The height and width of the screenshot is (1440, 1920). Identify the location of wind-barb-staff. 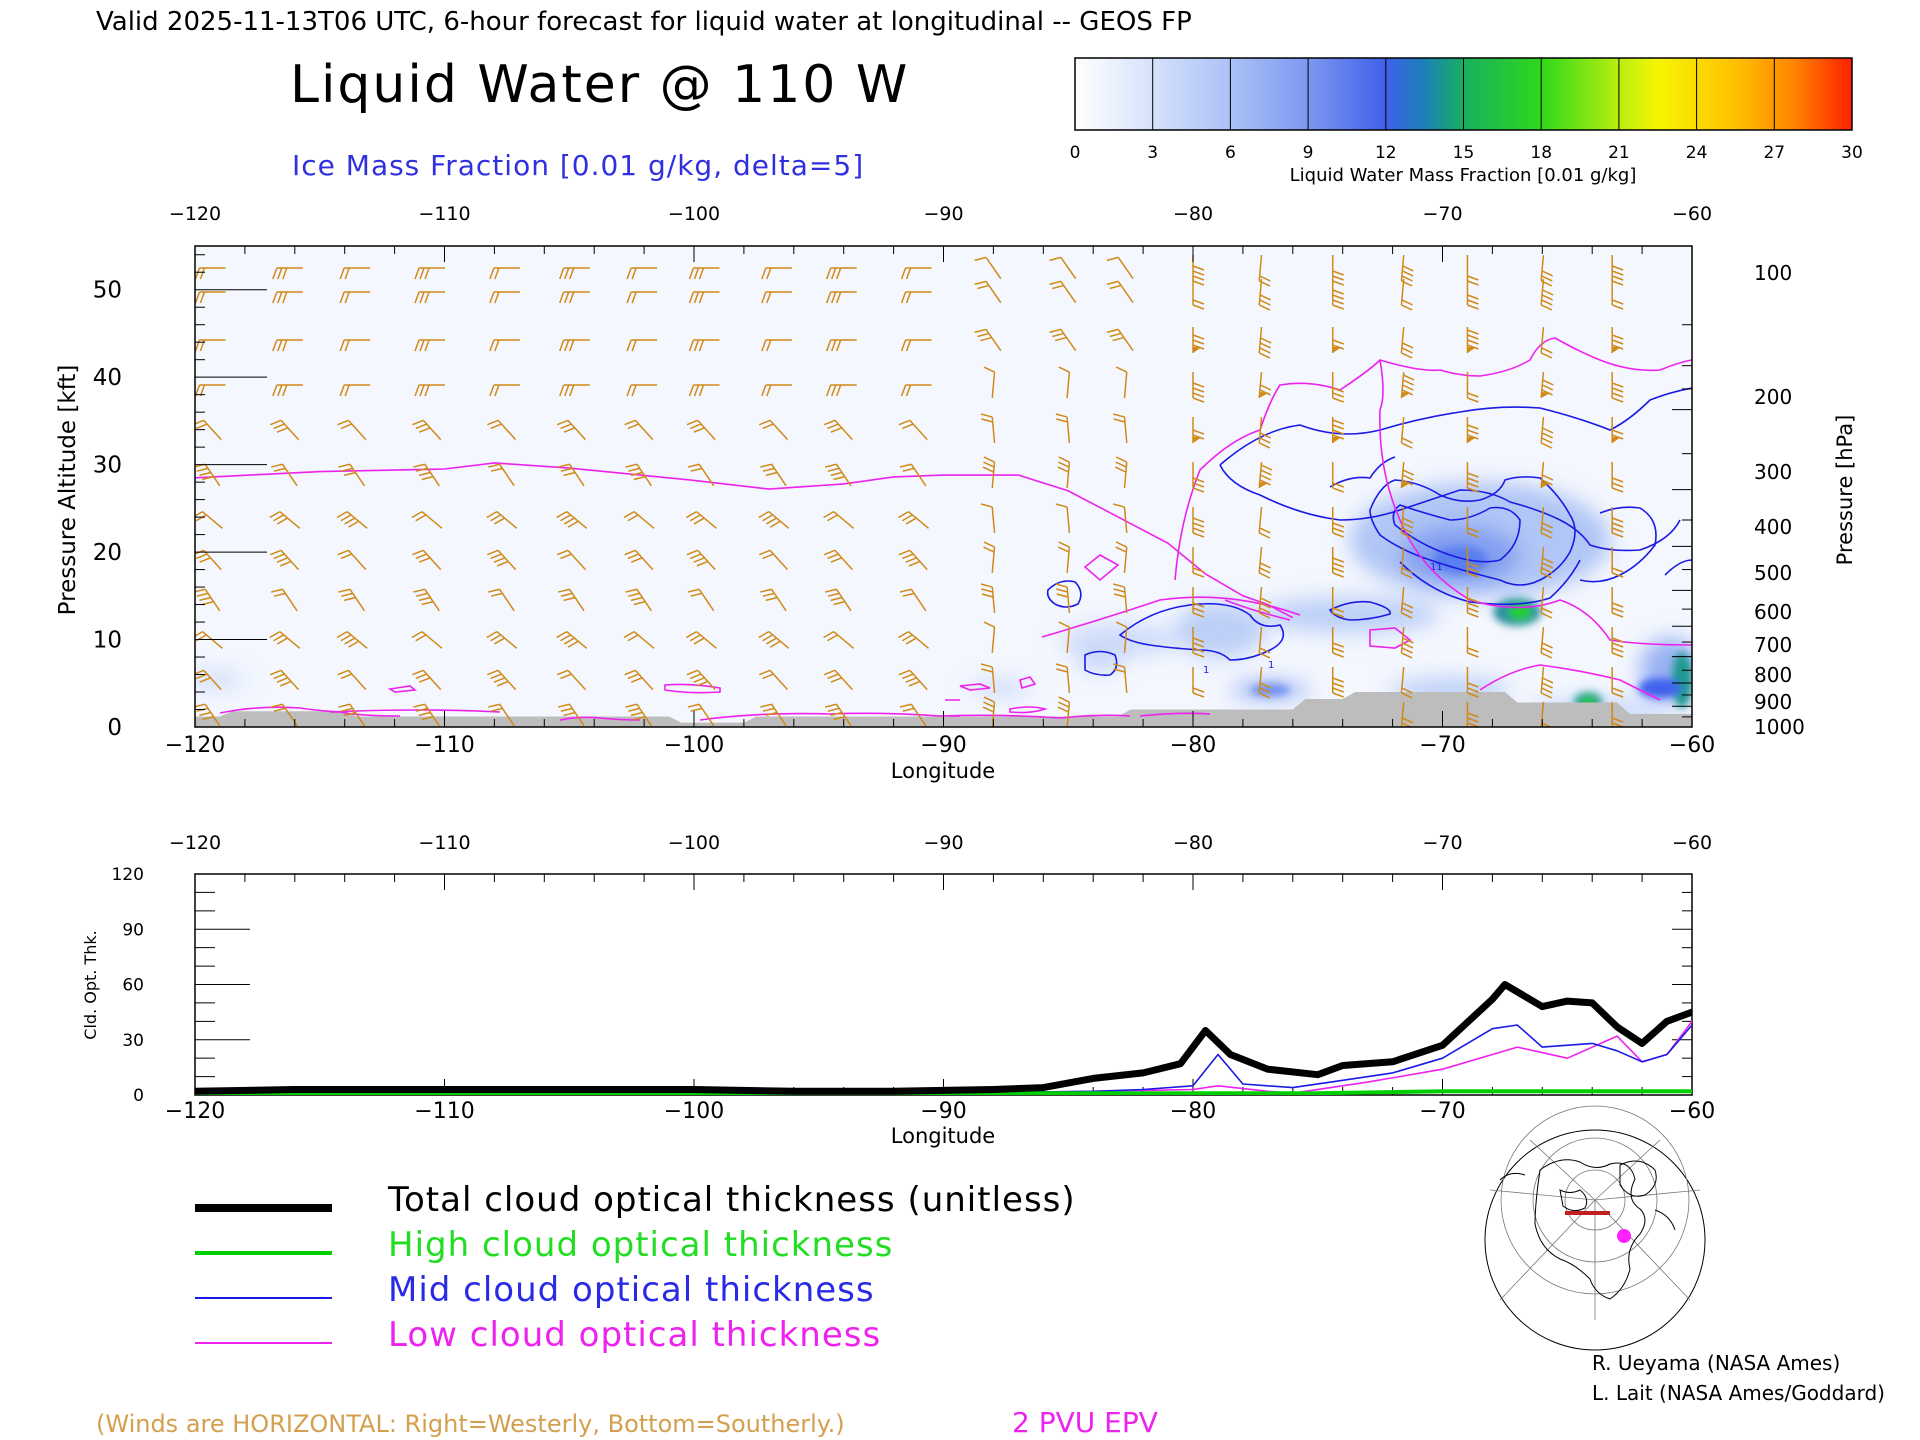
(1068, 268).